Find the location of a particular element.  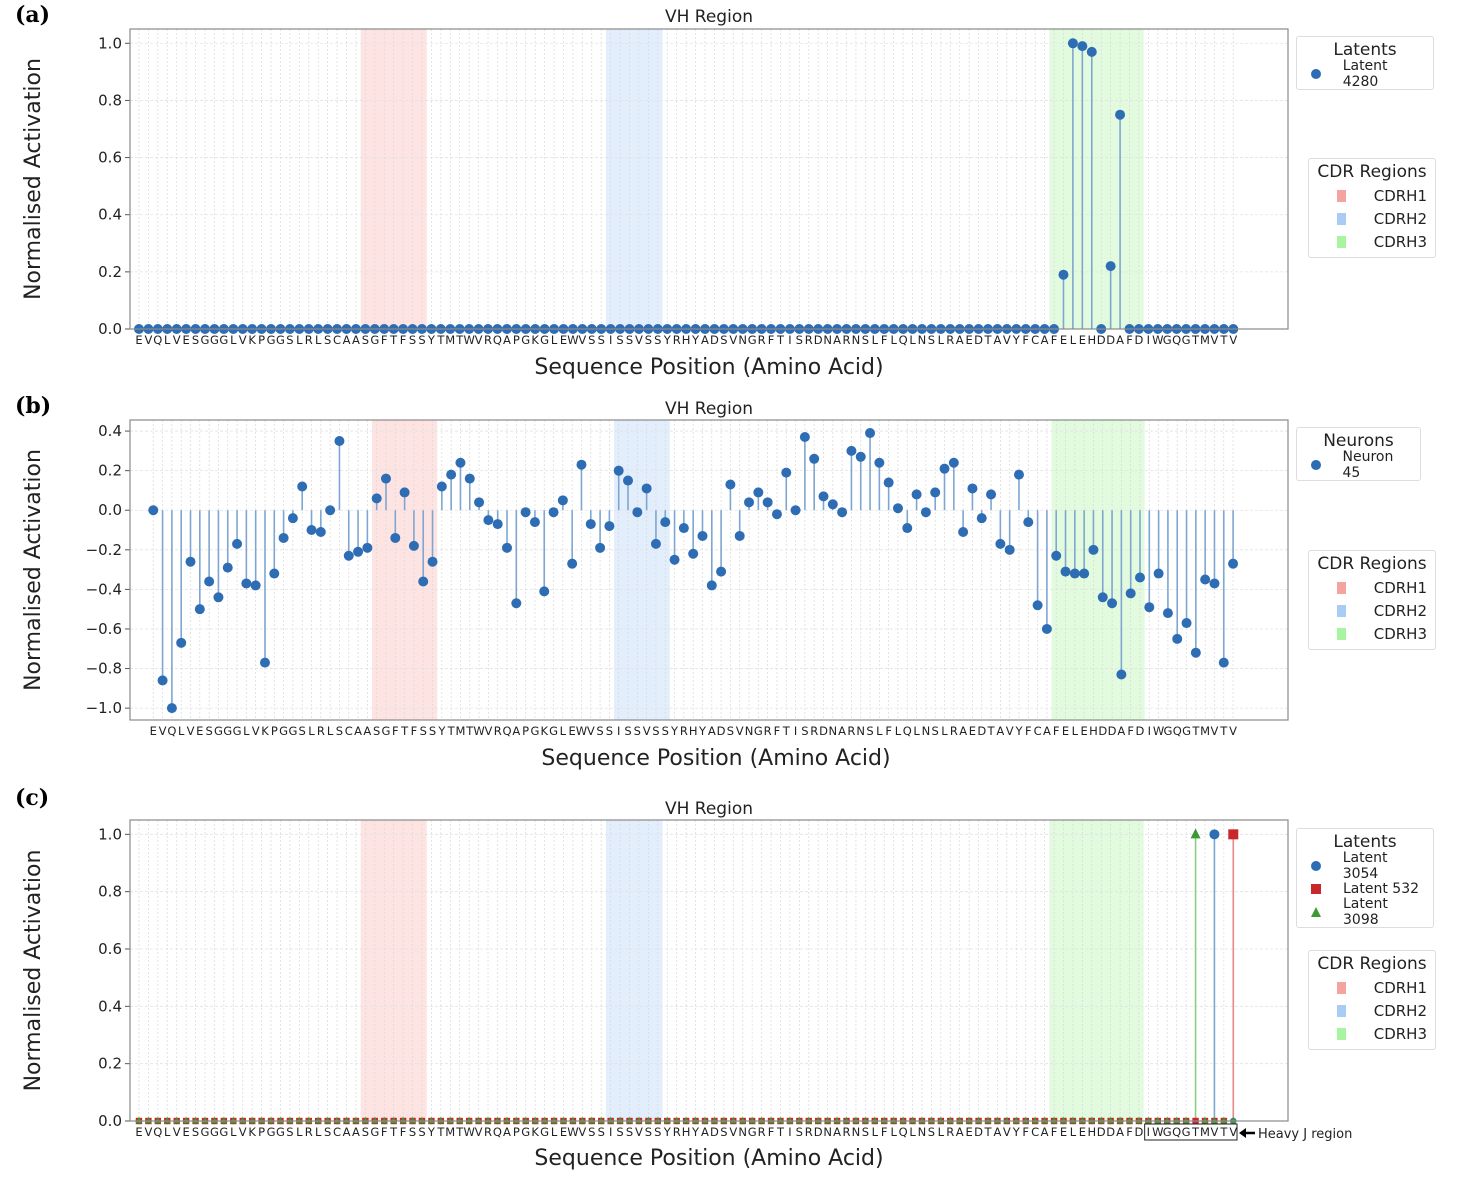

legend-title: Neurons is located at coordinates (1358, 441).